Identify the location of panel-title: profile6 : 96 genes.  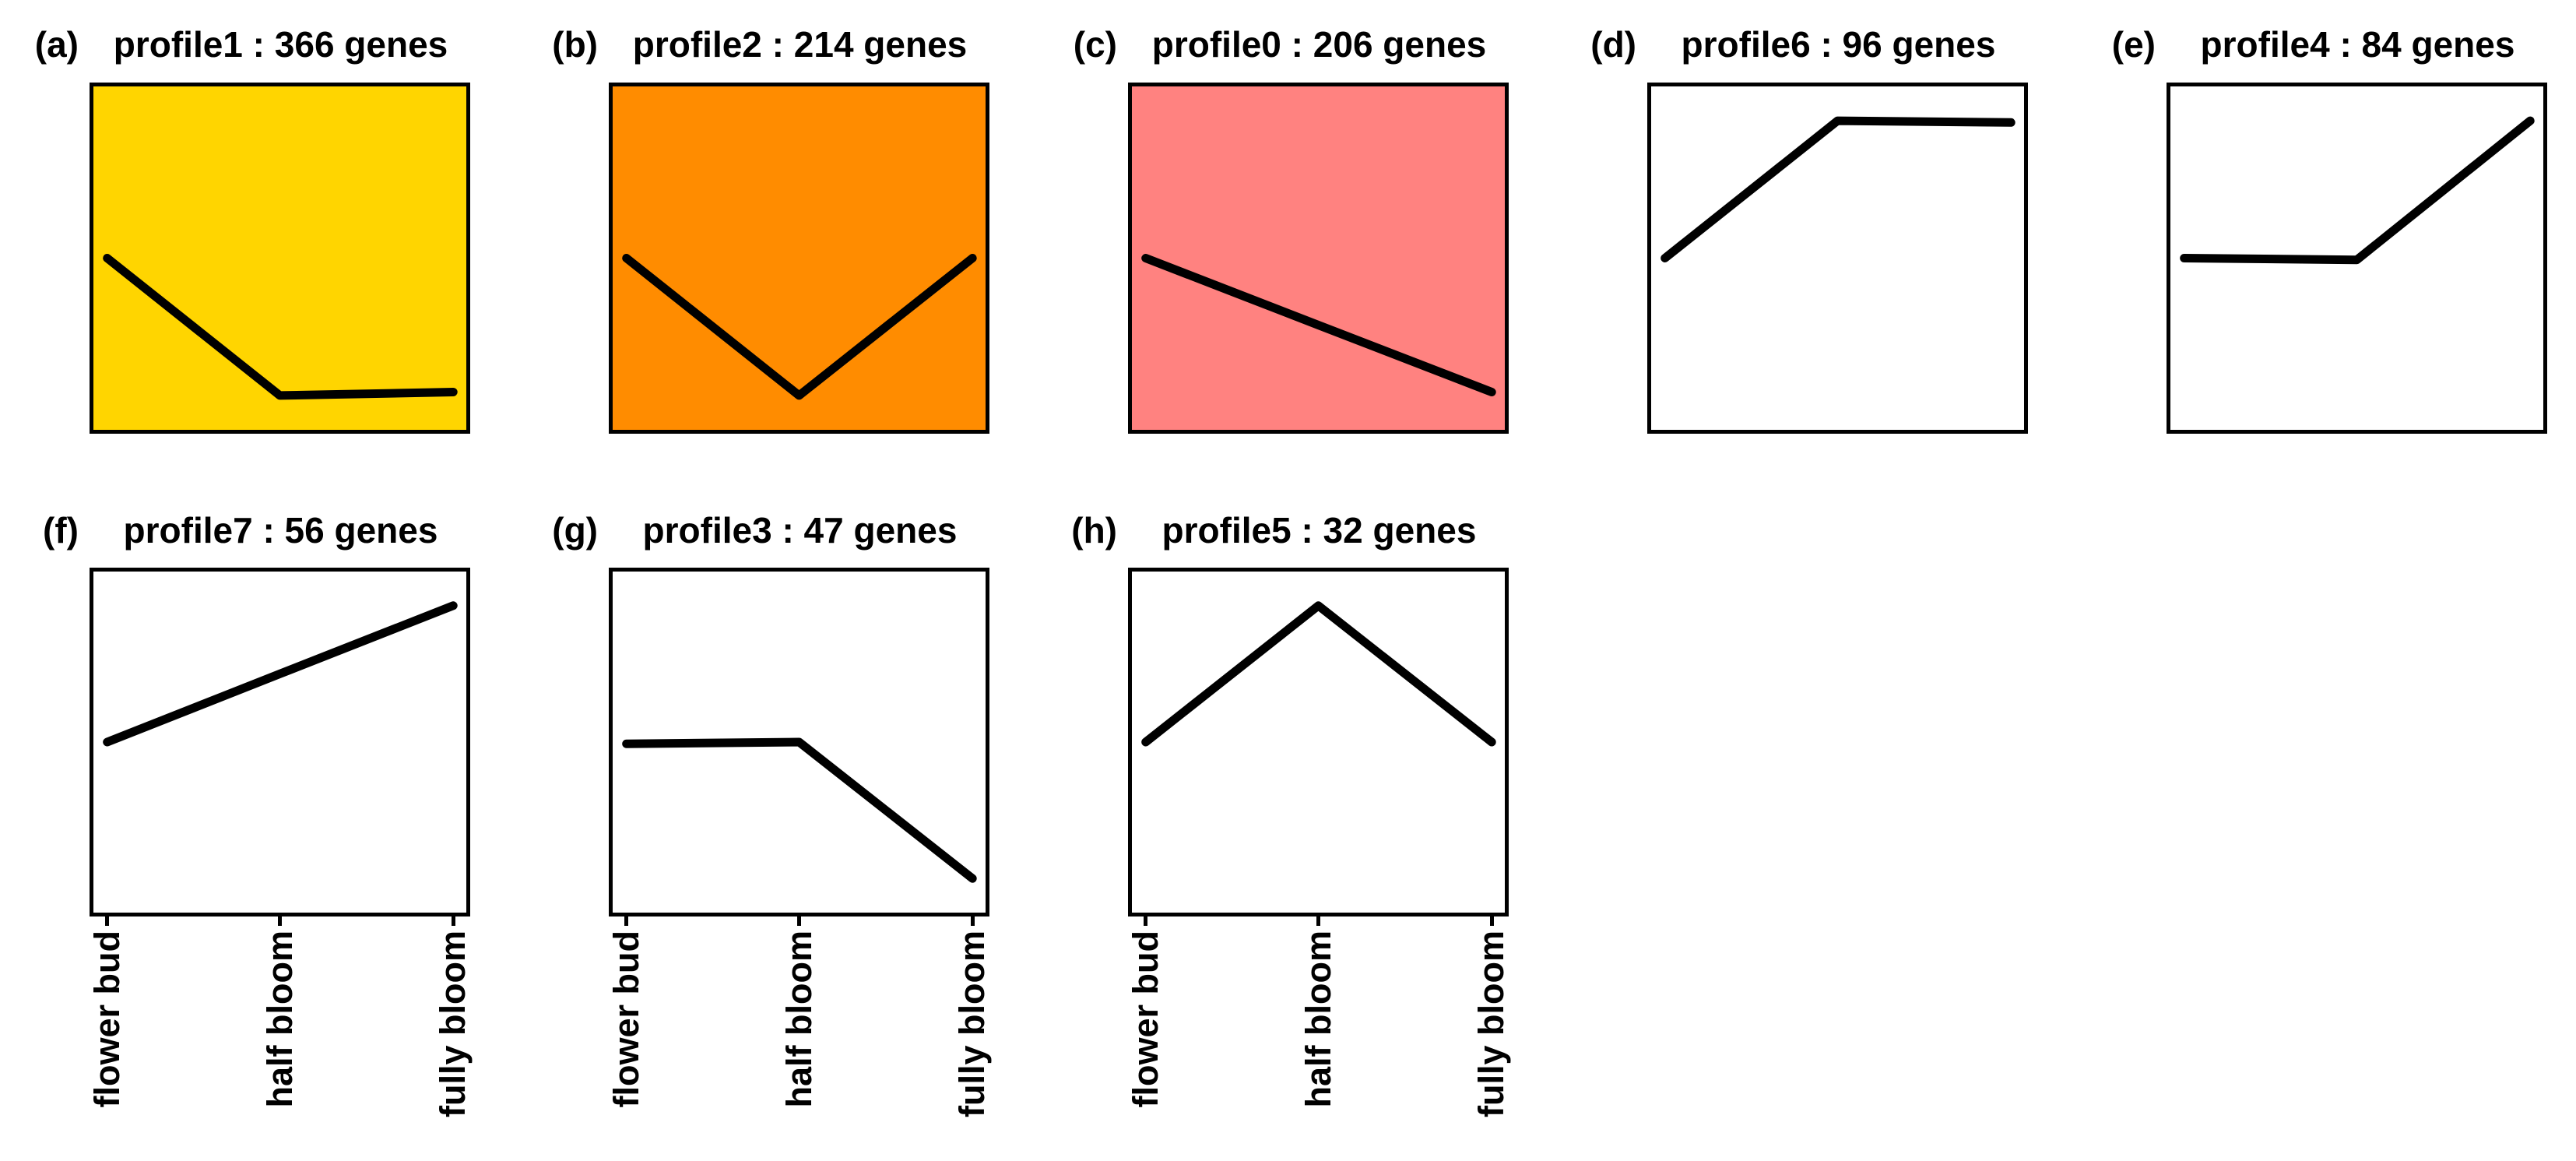
(1839, 44).